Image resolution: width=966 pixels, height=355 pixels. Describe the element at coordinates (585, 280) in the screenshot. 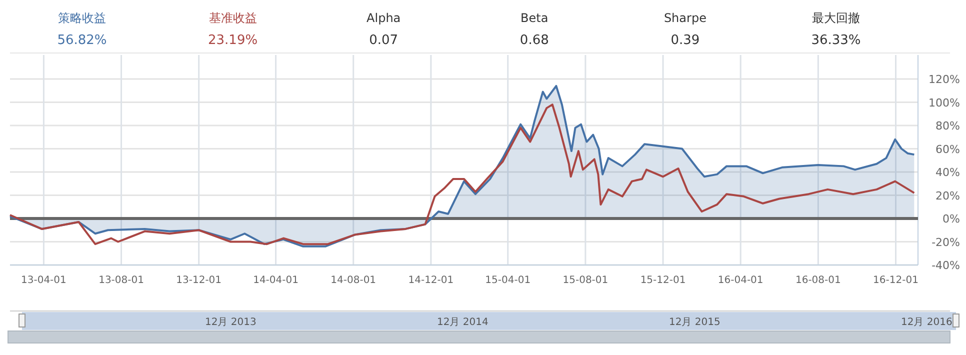

I see `x-tick-label: 15-08-01` at that location.